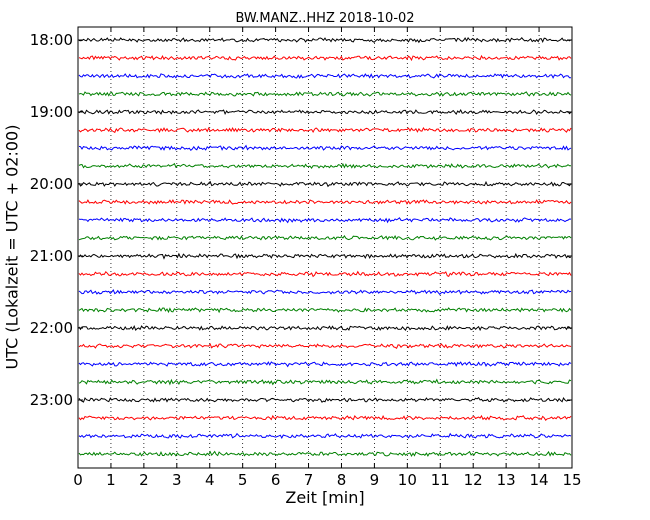 Image resolution: width=650 pixels, height=520 pixels. Describe the element at coordinates (243, 480) in the screenshot. I see `x-tick-label: 5` at that location.